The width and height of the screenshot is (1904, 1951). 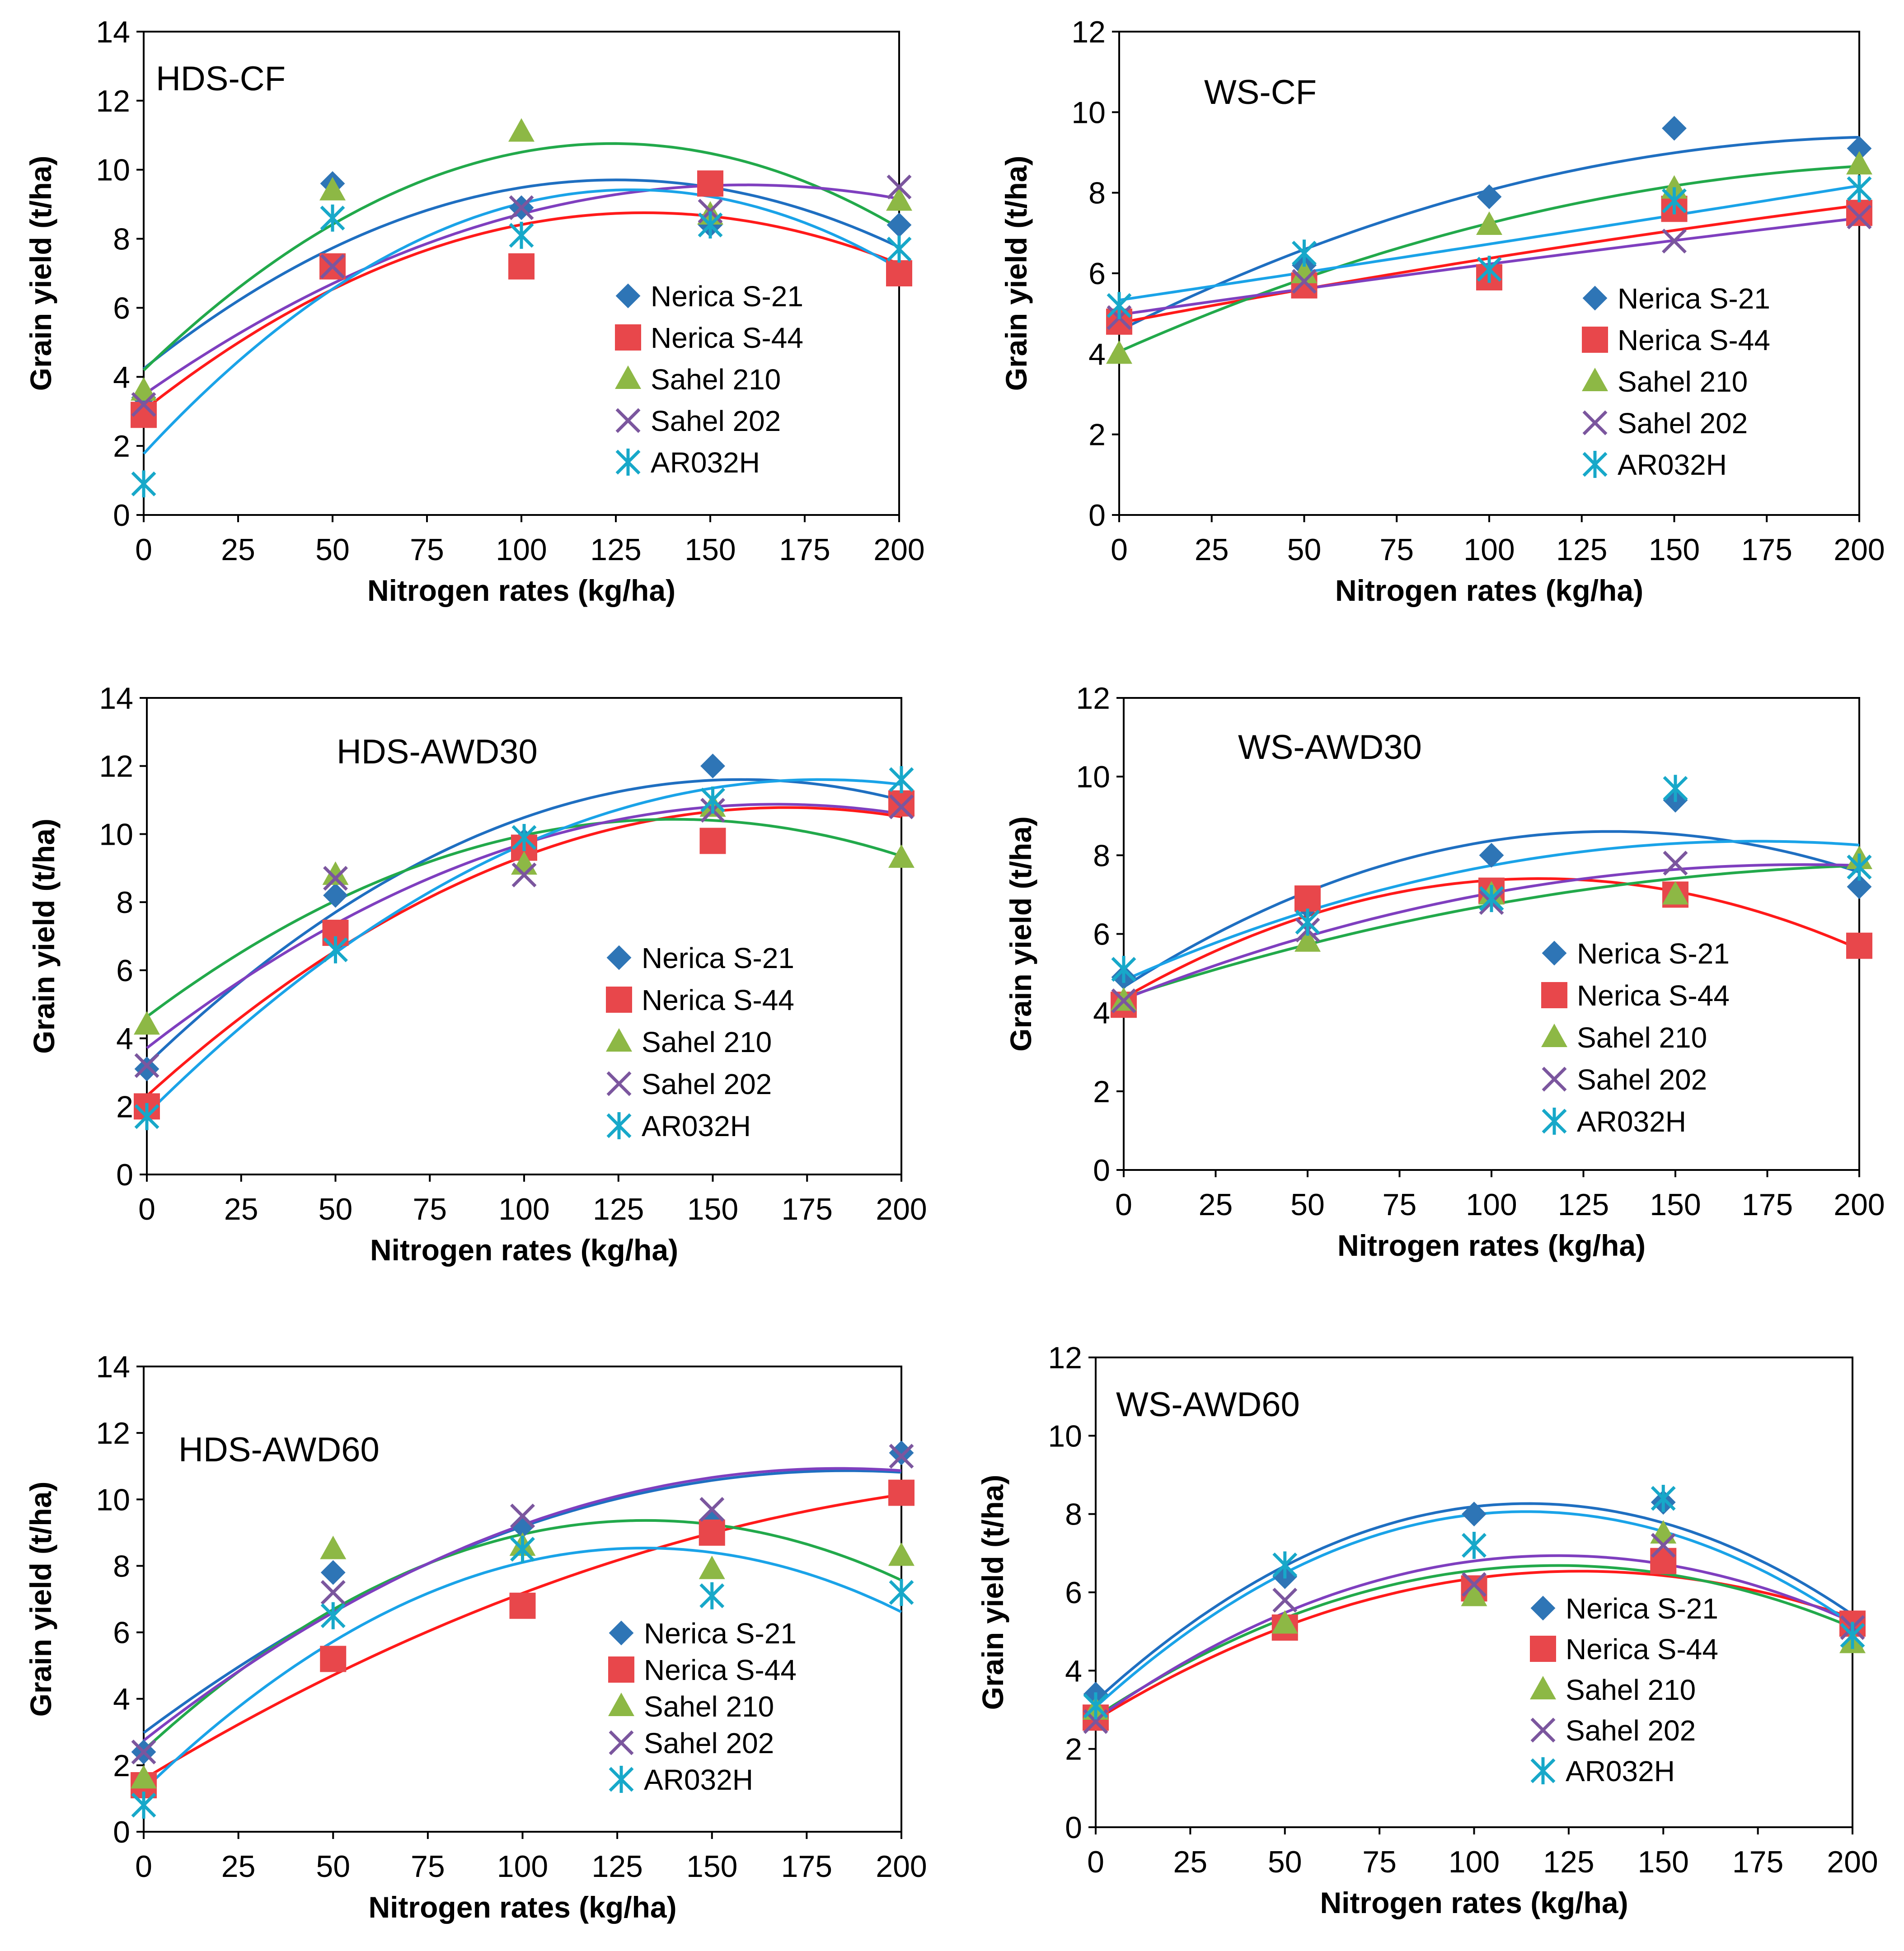 I want to click on x-tick-label: 125, so click(x=617, y=1866).